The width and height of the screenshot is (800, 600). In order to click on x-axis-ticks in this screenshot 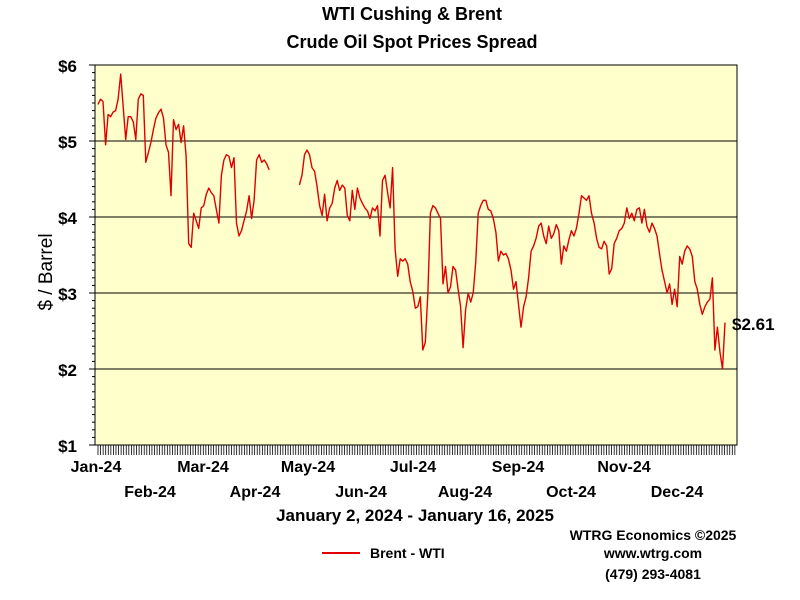, I will do `click(416, 450)`.